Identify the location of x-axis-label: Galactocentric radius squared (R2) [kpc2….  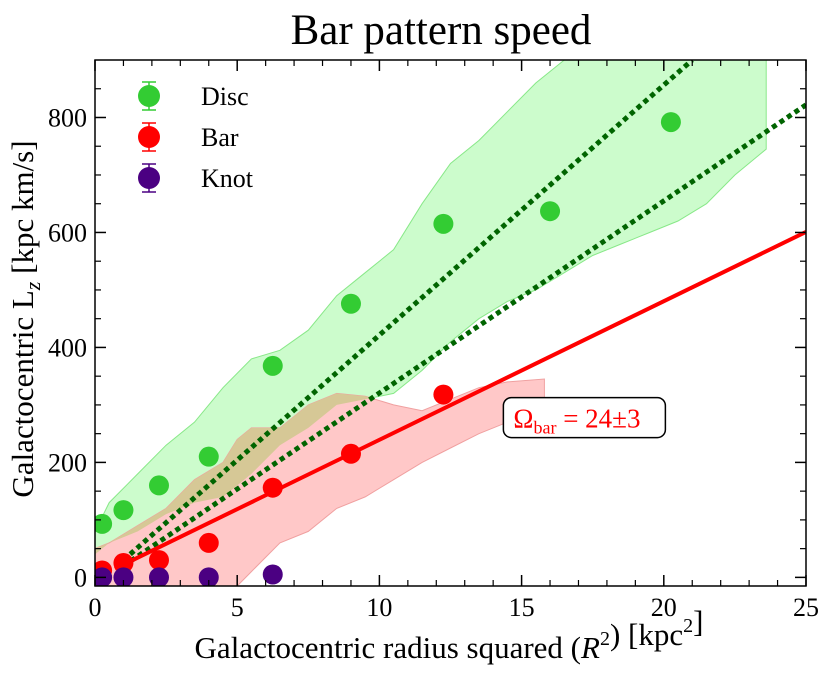
(449, 634).